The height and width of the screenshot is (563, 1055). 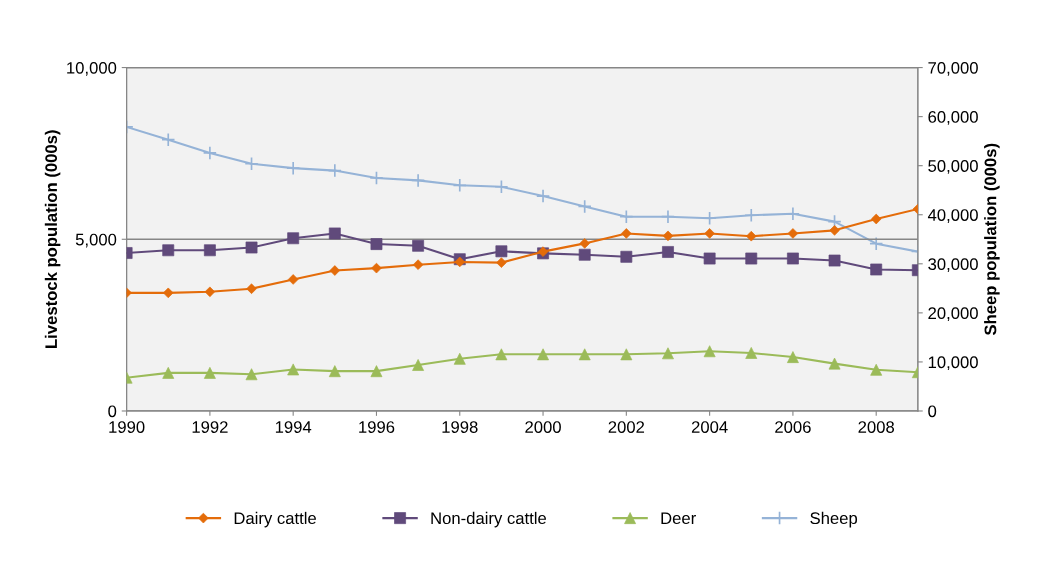 What do you see at coordinates (543, 427) in the screenshot?
I see `x-tick-label: 2000` at bounding box center [543, 427].